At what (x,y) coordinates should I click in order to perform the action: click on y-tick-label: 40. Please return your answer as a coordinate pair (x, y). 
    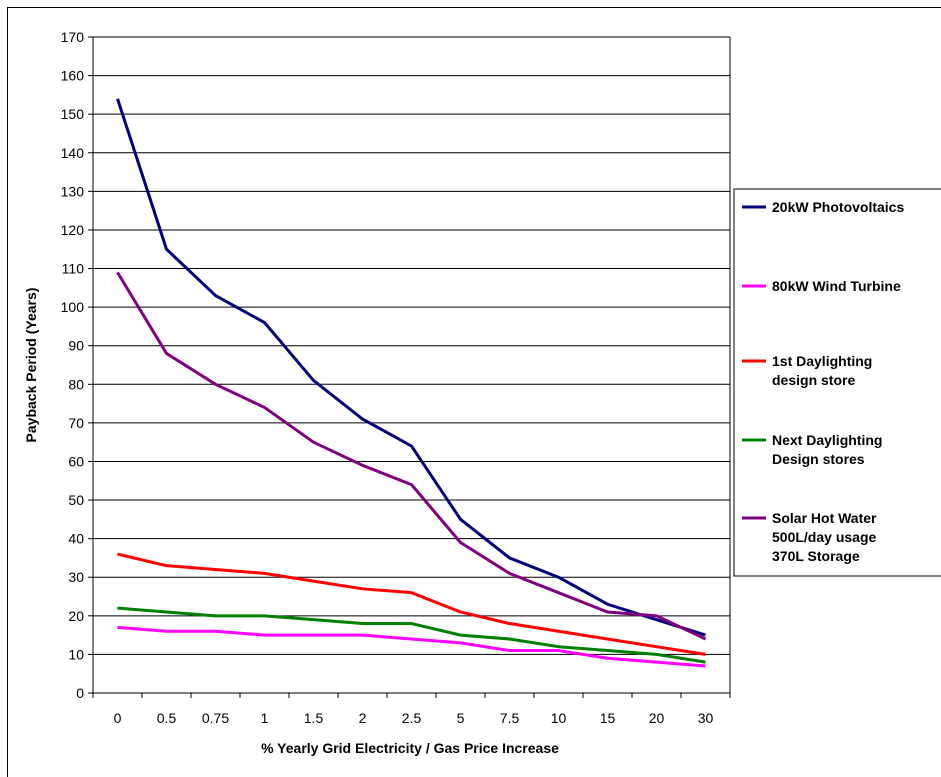
    Looking at the image, I should click on (76, 539).